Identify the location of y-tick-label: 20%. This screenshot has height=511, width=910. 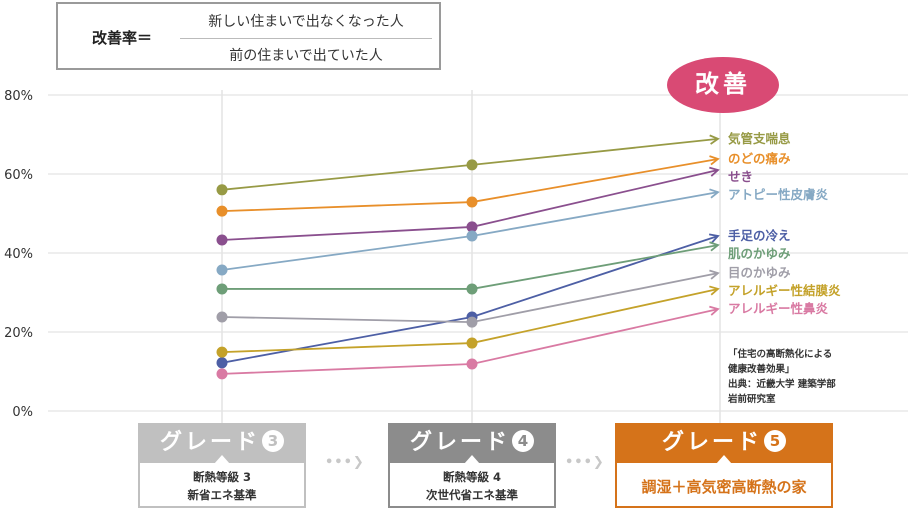
(18, 333).